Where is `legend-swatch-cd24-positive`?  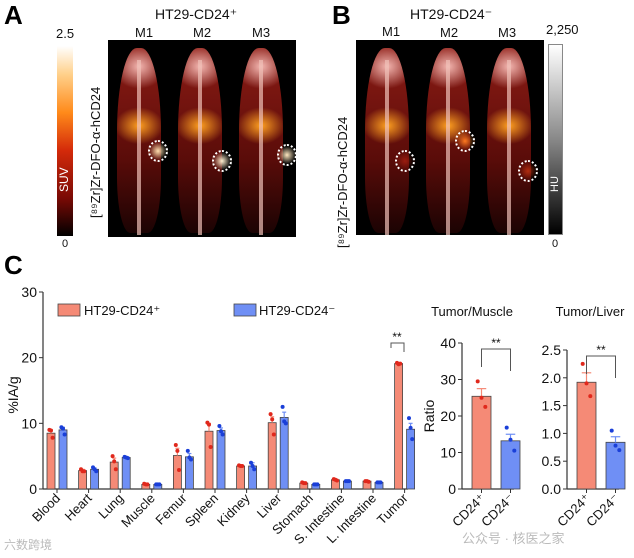 legend-swatch-cd24-positive is located at coordinates (69, 310).